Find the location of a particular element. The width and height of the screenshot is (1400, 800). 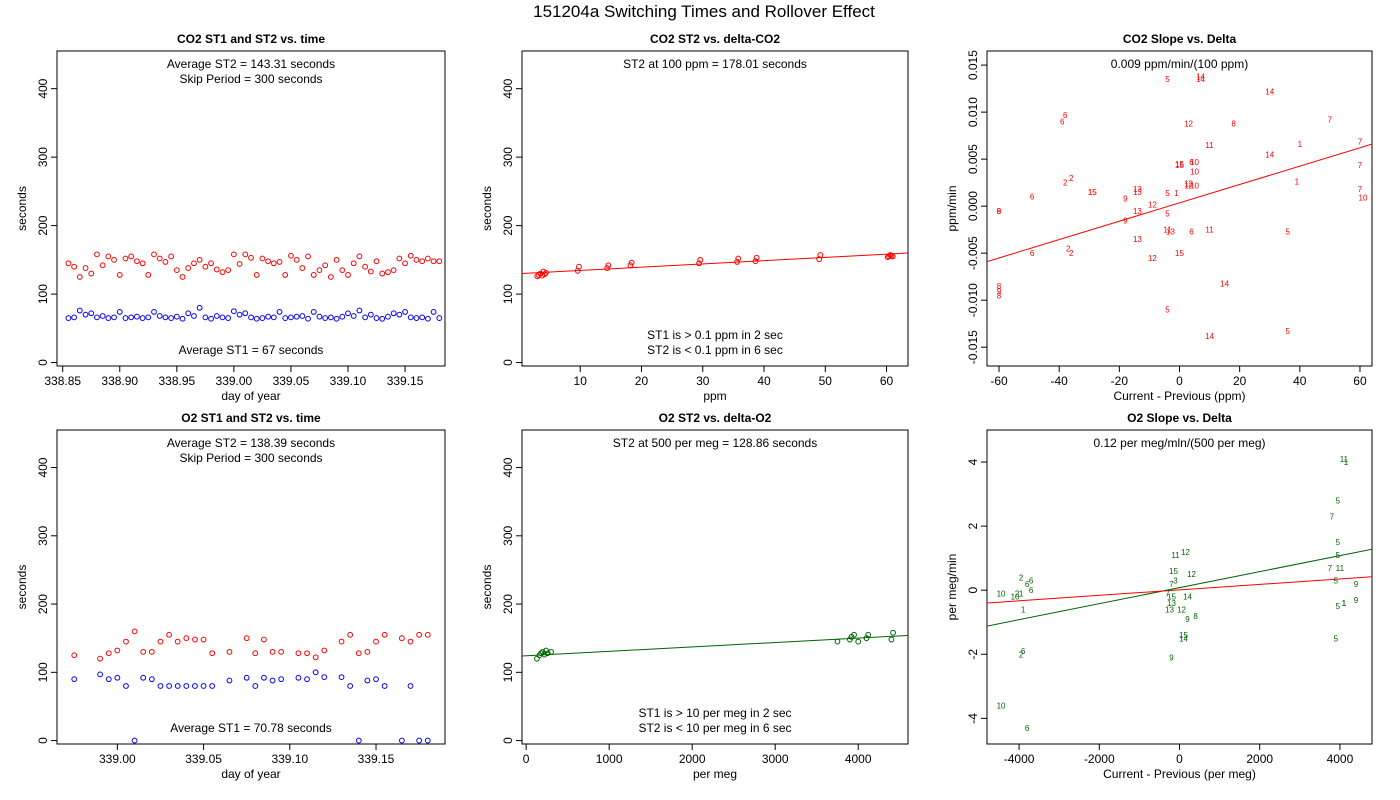

x-tick-label: -20 is located at coordinates (1120, 381).